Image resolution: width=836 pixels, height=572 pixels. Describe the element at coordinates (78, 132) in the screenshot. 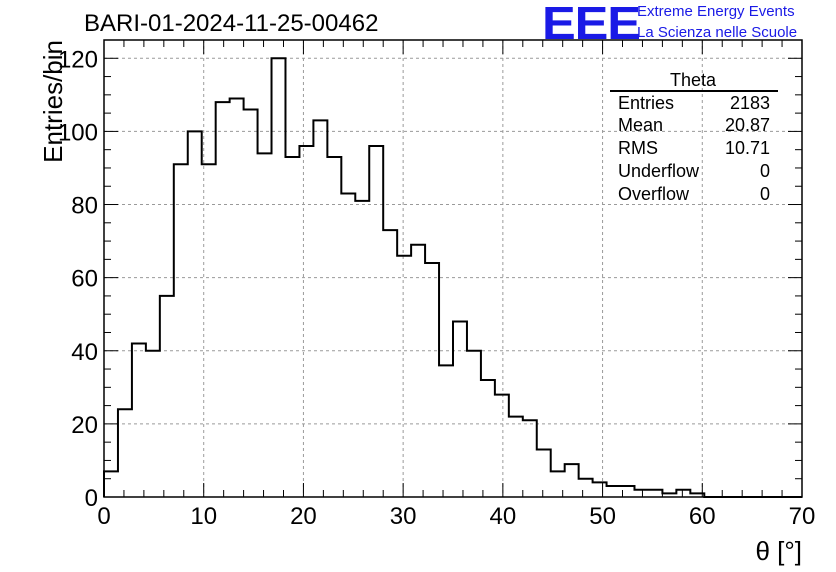

I see `y-tick-label: 100` at that location.